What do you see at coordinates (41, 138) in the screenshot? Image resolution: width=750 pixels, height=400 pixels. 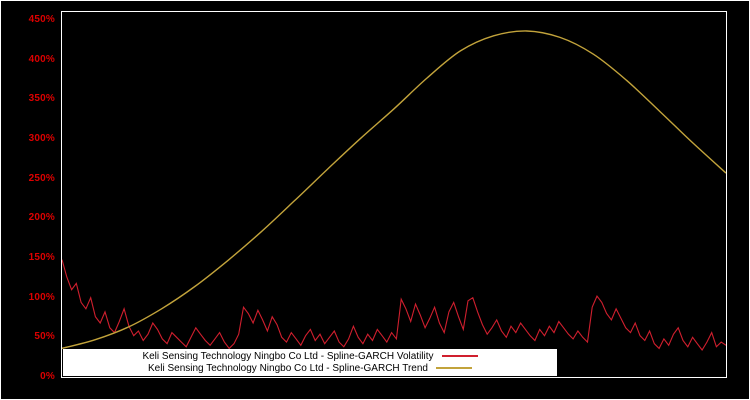 I see `y-axis-label: 300%` at bounding box center [41, 138].